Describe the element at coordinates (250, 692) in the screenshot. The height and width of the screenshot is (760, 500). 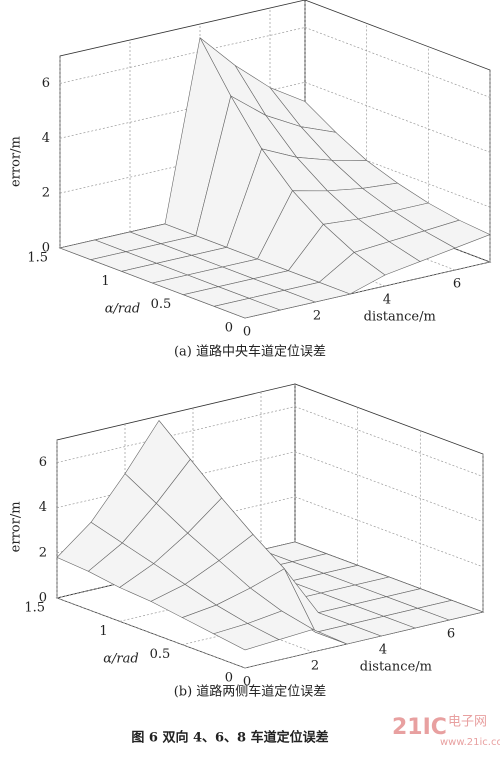
I see `caption-b: (b) 道路两侧车道定位误差` at that location.